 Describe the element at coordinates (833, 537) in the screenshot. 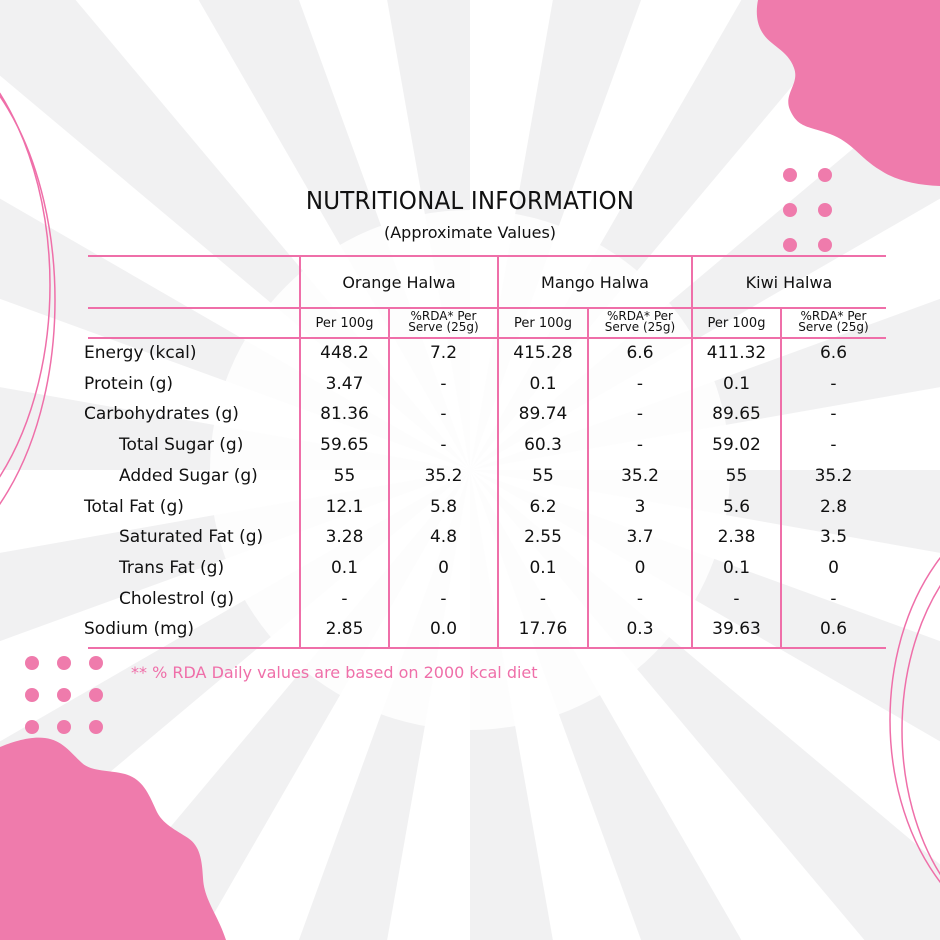

I see `nutrient-value: 3.5` at that location.